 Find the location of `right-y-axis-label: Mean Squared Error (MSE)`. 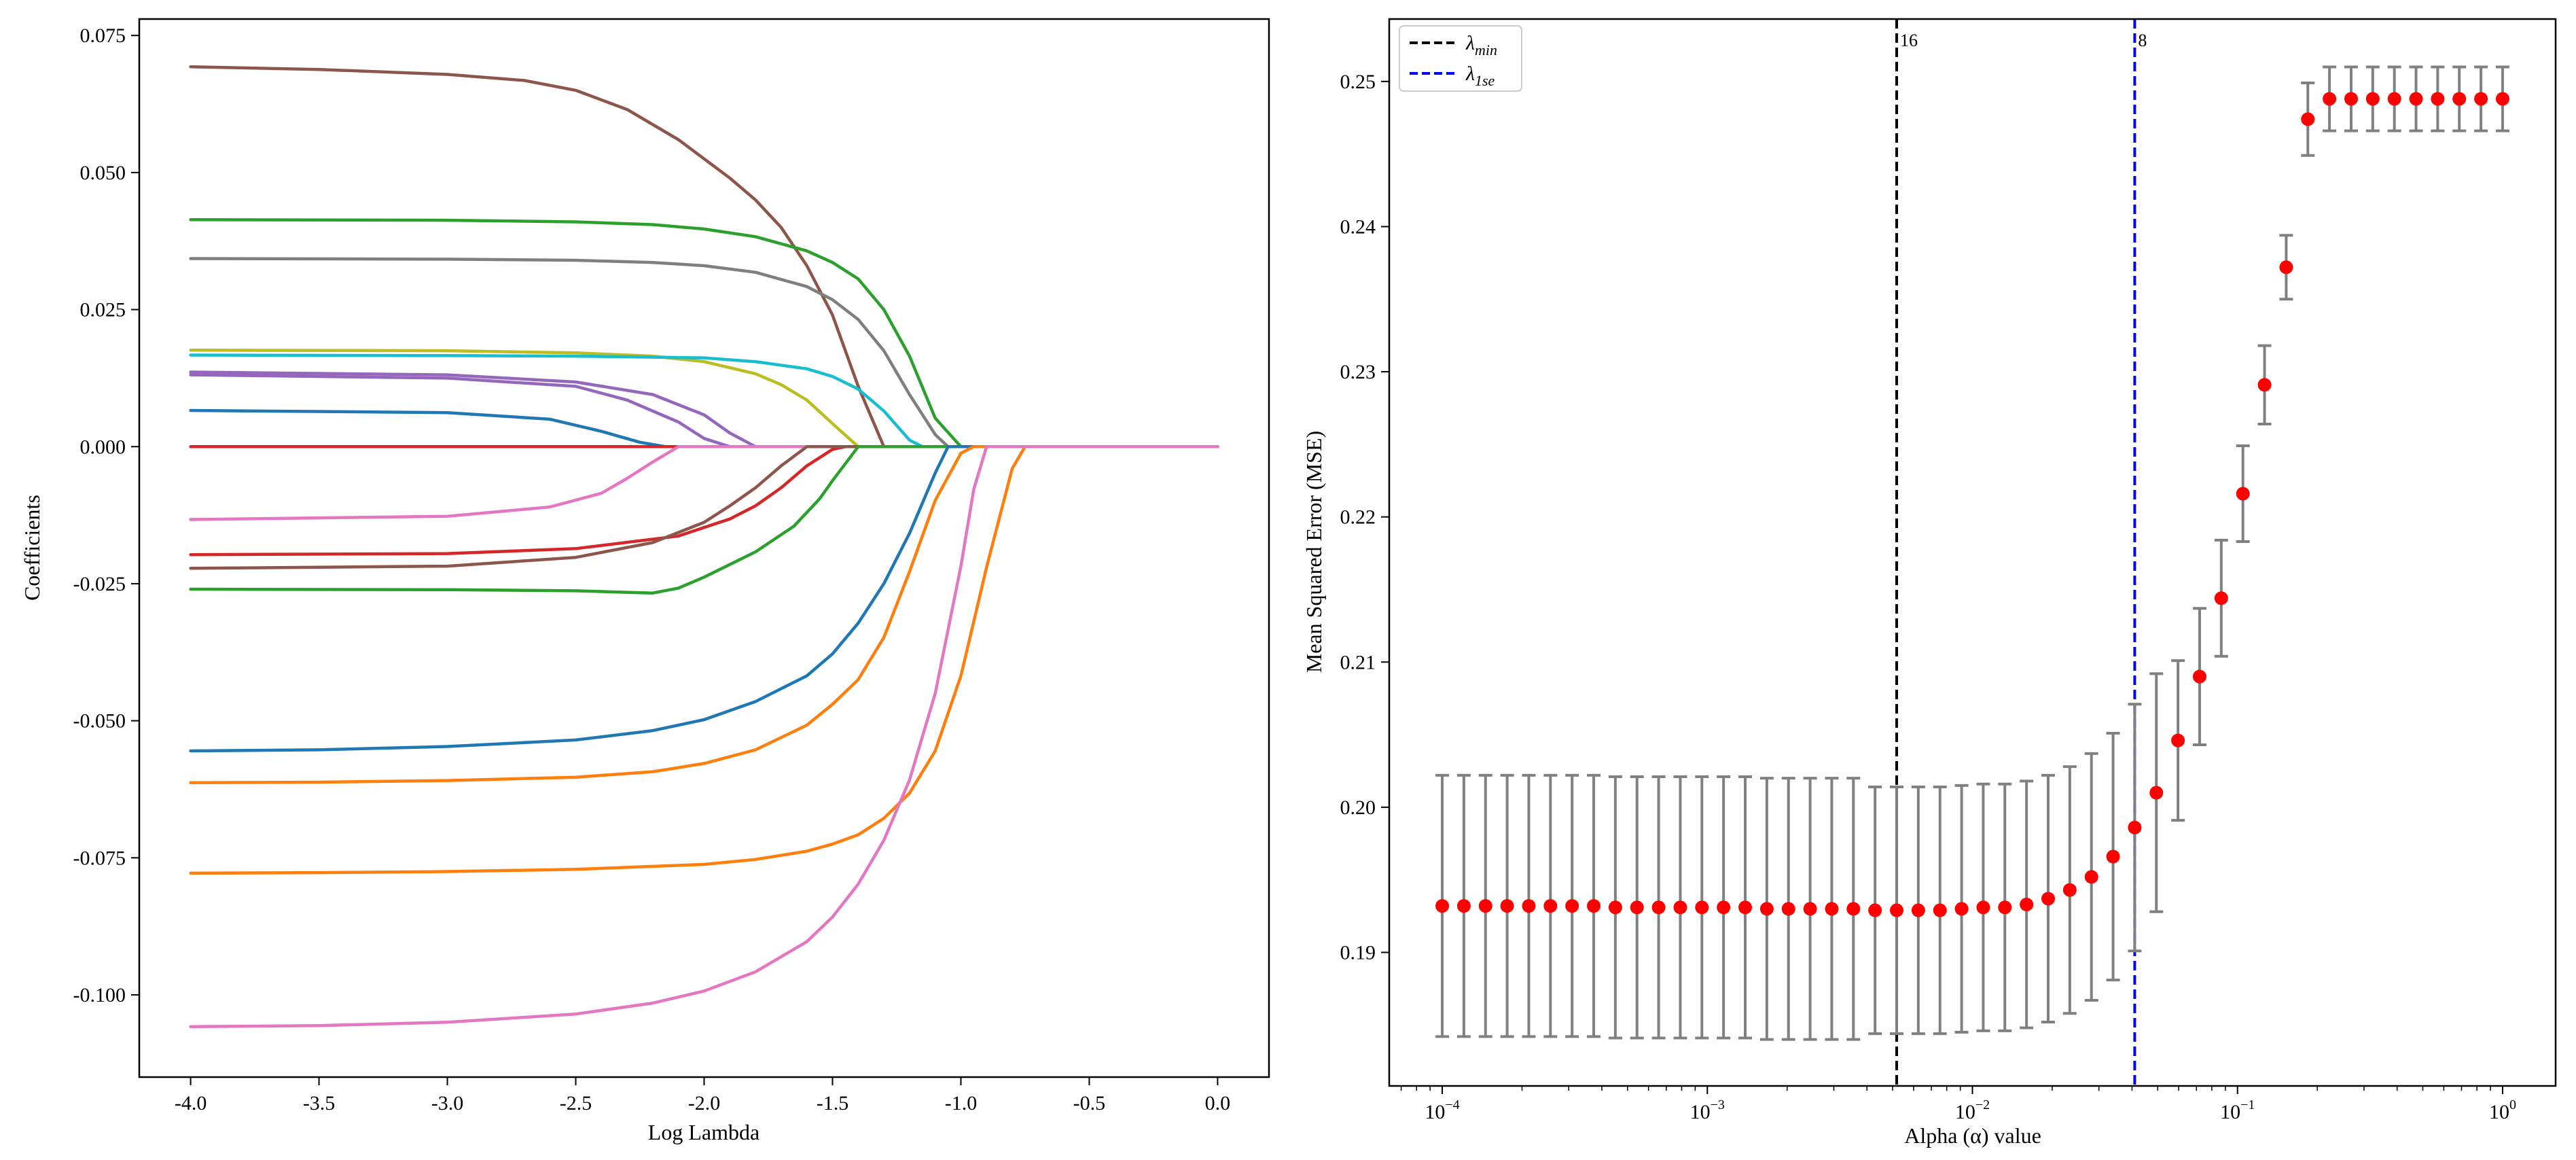

right-y-axis-label: Mean Squared Error (MSE) is located at coordinates (1314, 552).